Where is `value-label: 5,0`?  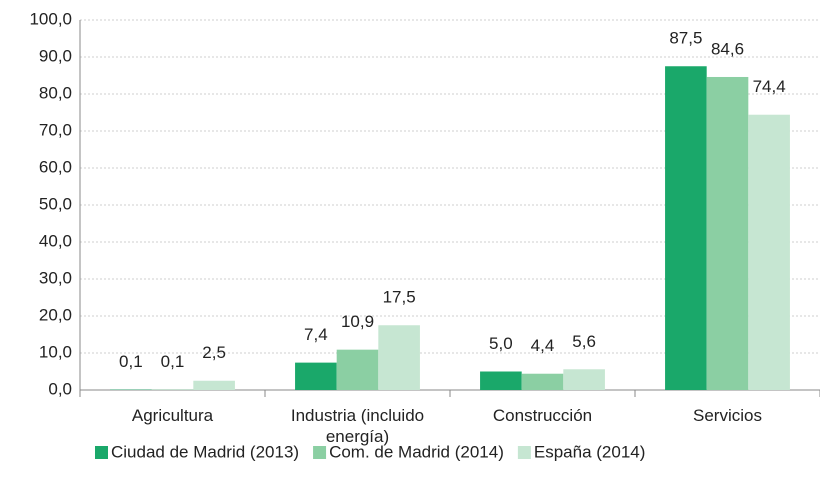
value-label: 5,0 is located at coordinates (501, 343).